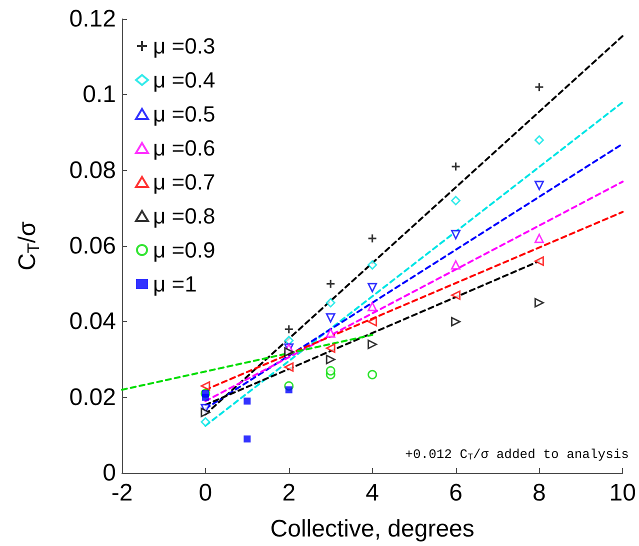 This screenshot has height=546, width=639. I want to click on legend-label: μ =0.6, so click(184, 148).